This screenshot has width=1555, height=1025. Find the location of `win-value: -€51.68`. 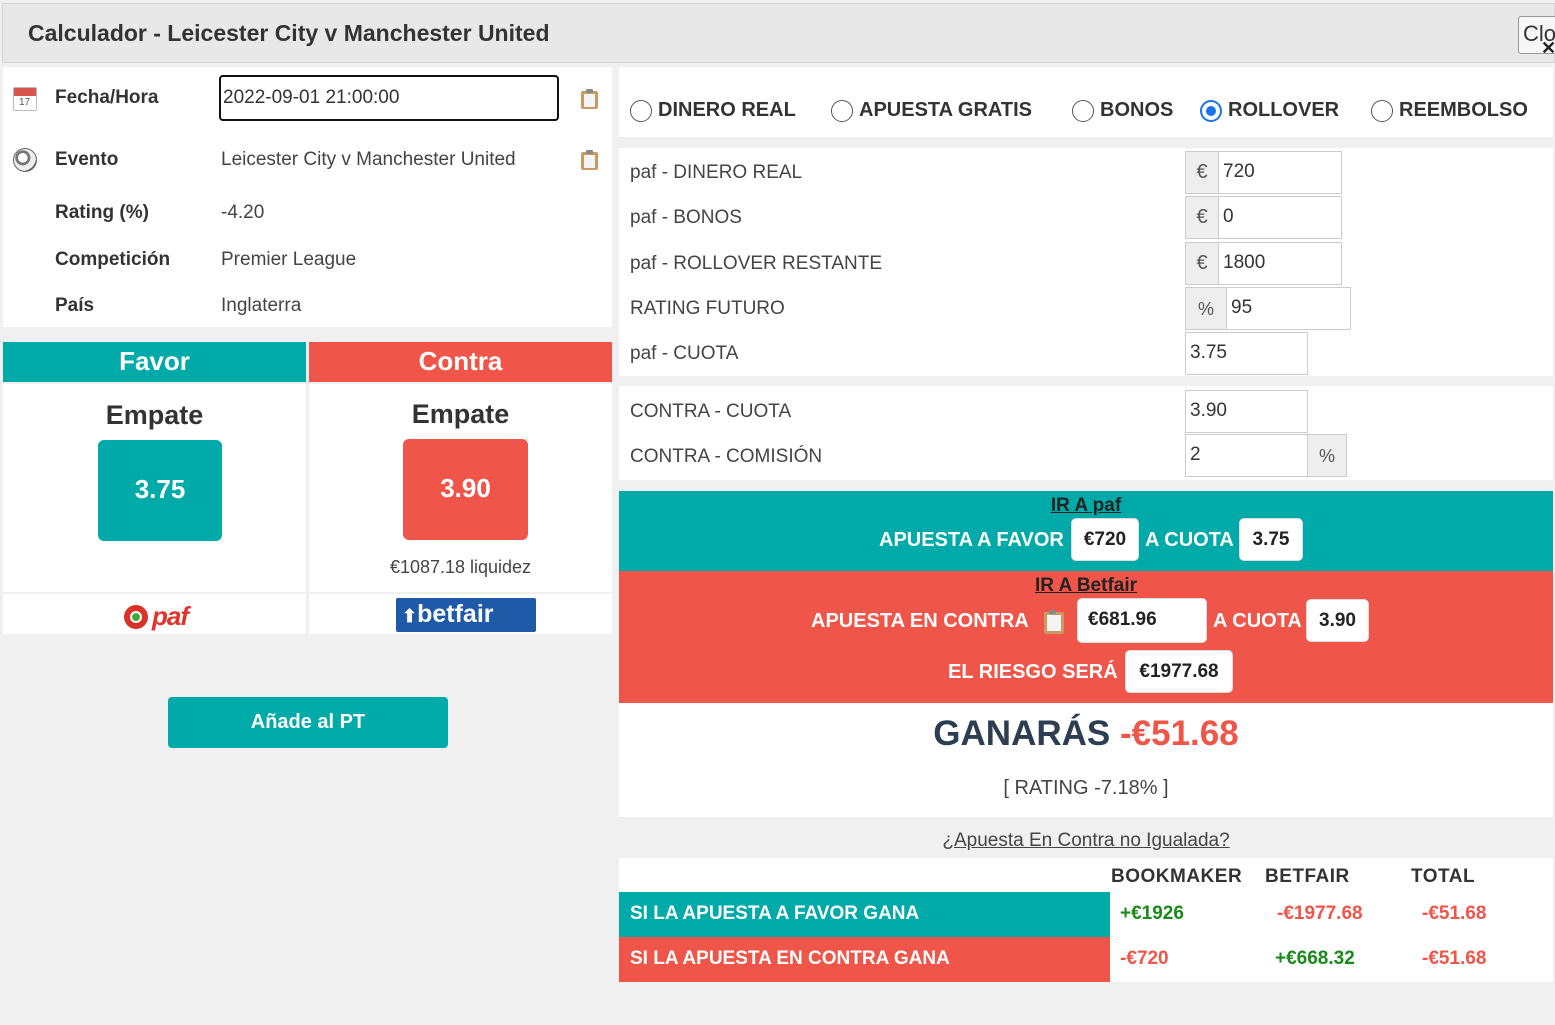

win-value: -€51.68 is located at coordinates (1179, 733).